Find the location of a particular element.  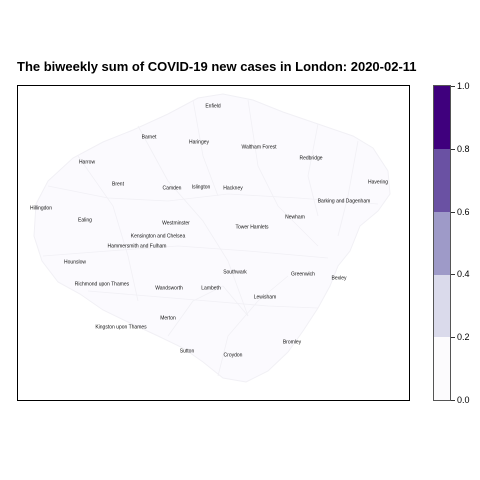

borough-label: Waltham Forest is located at coordinates (259, 147).